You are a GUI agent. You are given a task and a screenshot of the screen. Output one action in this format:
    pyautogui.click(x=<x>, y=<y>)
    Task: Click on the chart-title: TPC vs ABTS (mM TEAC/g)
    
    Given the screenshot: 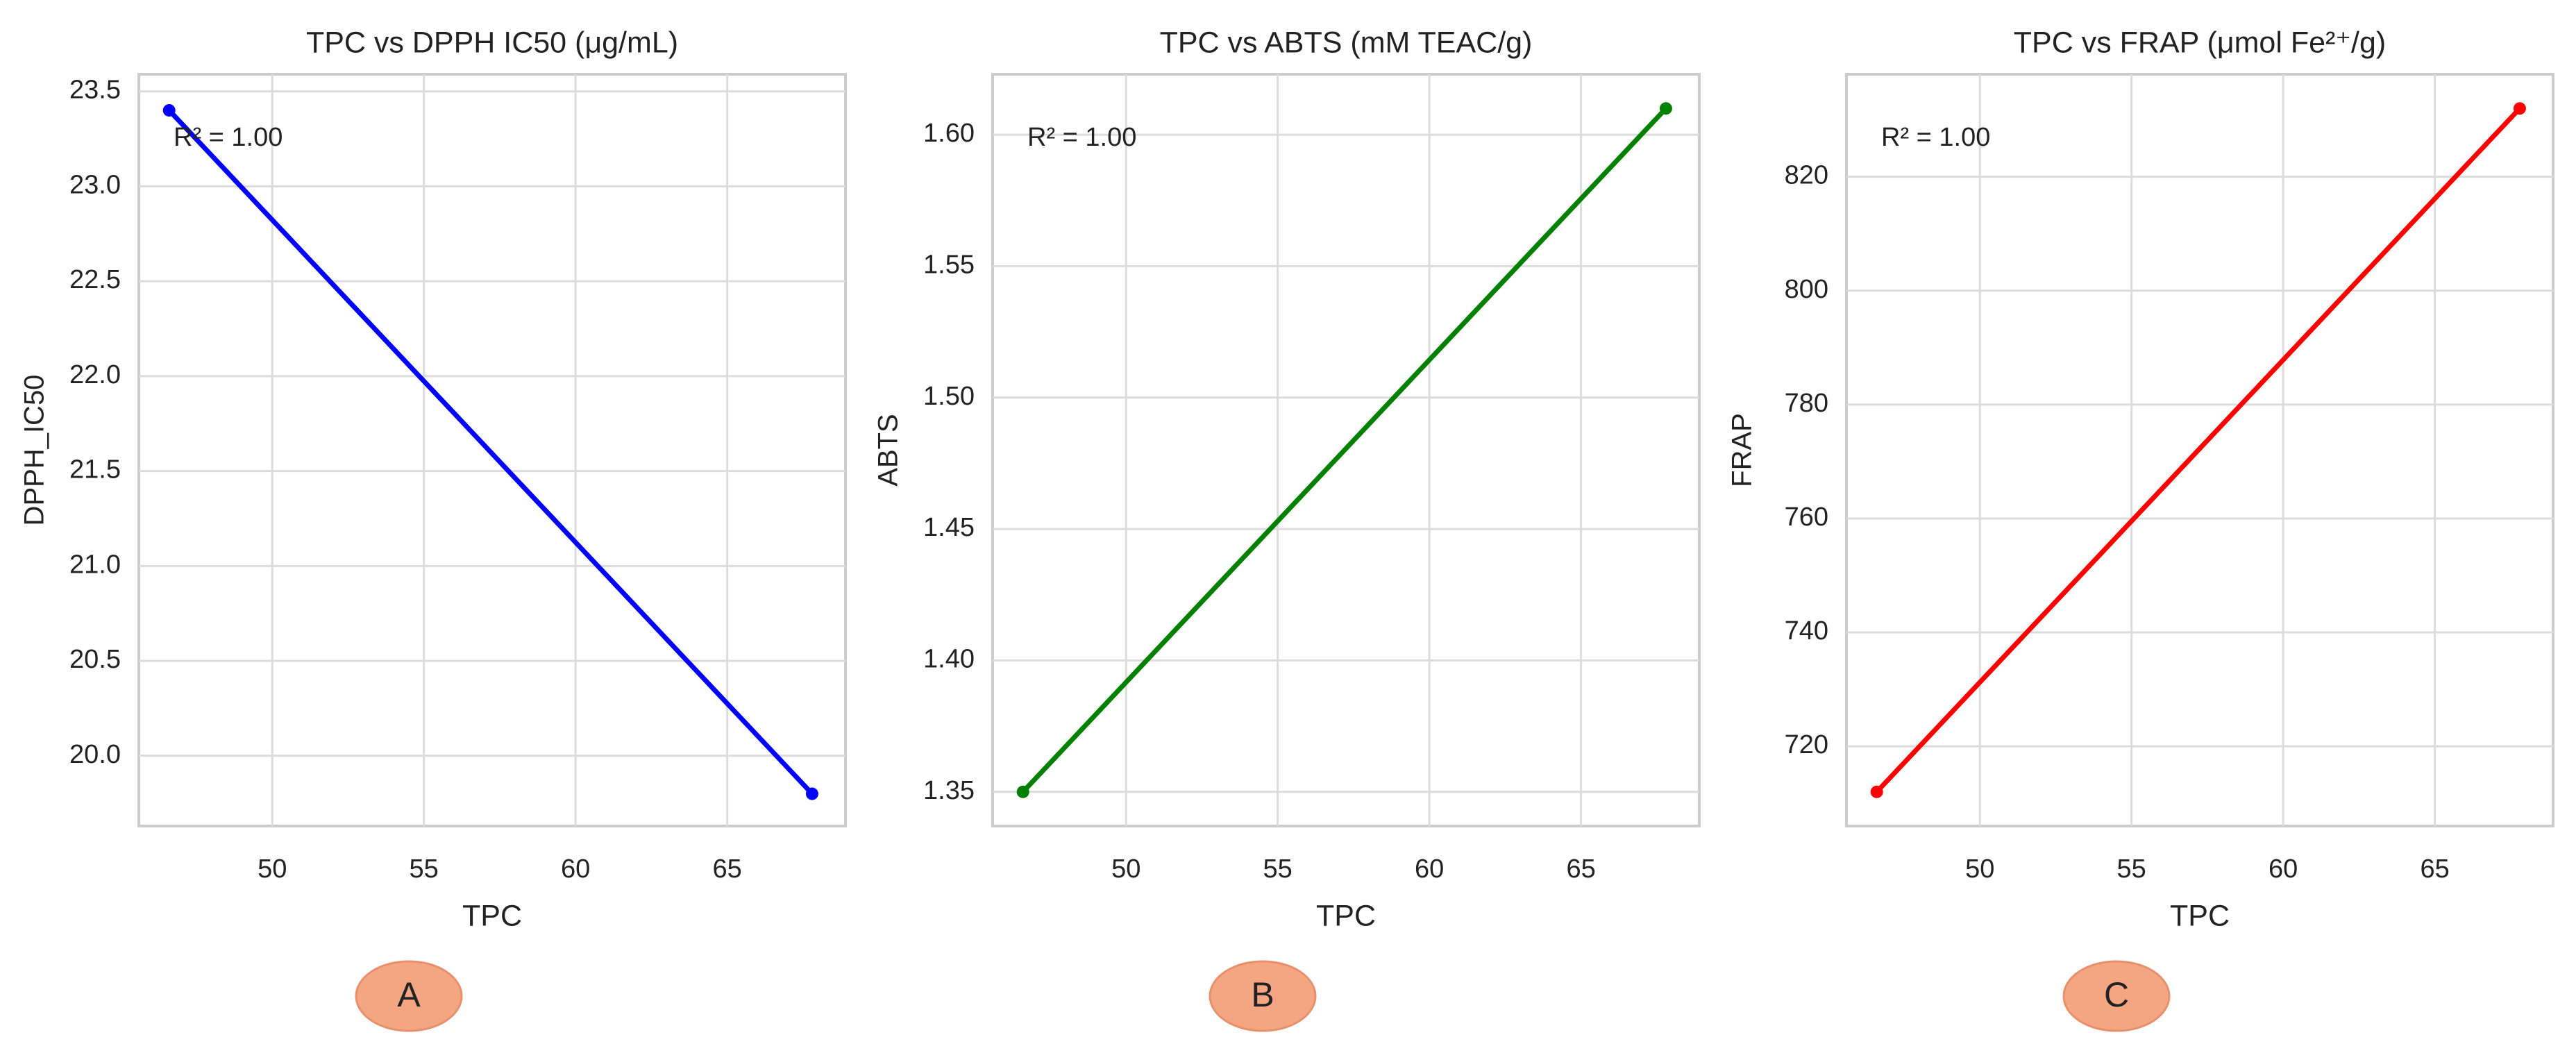 What is the action you would take?
    pyautogui.click(x=1346, y=42)
    